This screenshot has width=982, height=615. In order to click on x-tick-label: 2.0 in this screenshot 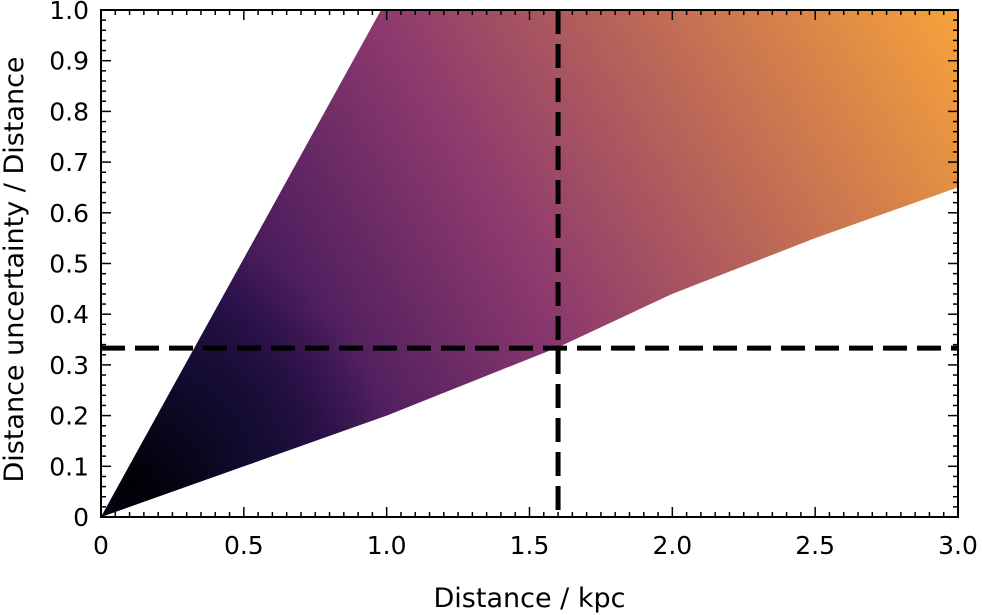, I will do `click(672, 545)`.